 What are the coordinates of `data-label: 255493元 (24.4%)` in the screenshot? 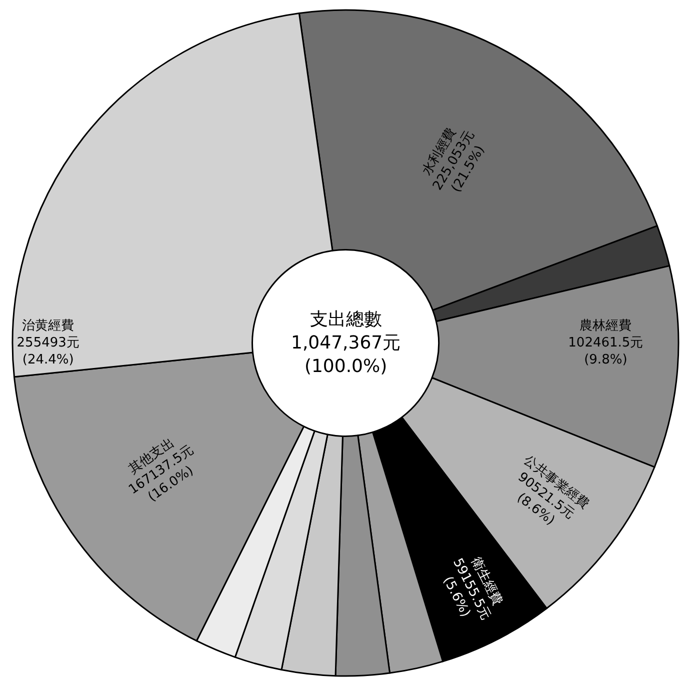 It's located at (48, 352).